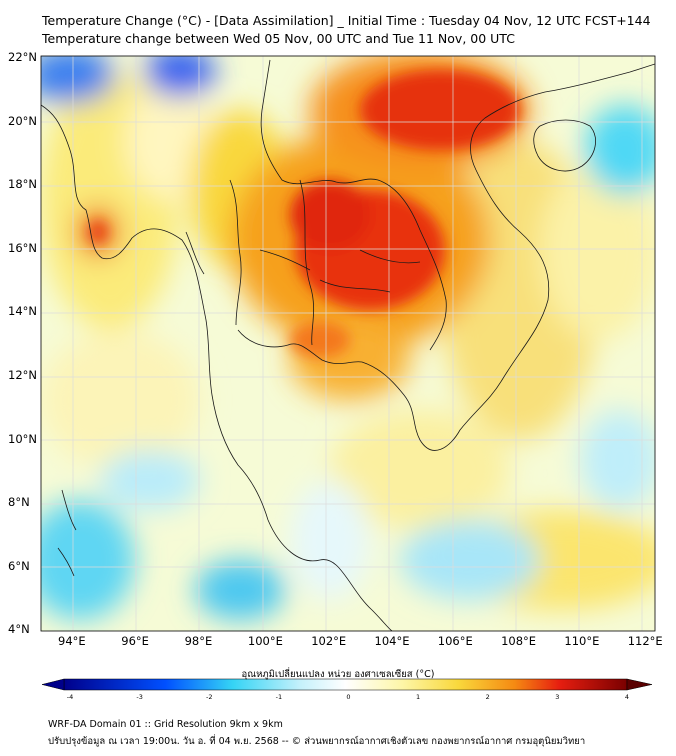 Image resolution: width=676 pixels, height=756 pixels. What do you see at coordinates (279, 697) in the screenshot?
I see `colorbar-tick-label: -1` at bounding box center [279, 697].